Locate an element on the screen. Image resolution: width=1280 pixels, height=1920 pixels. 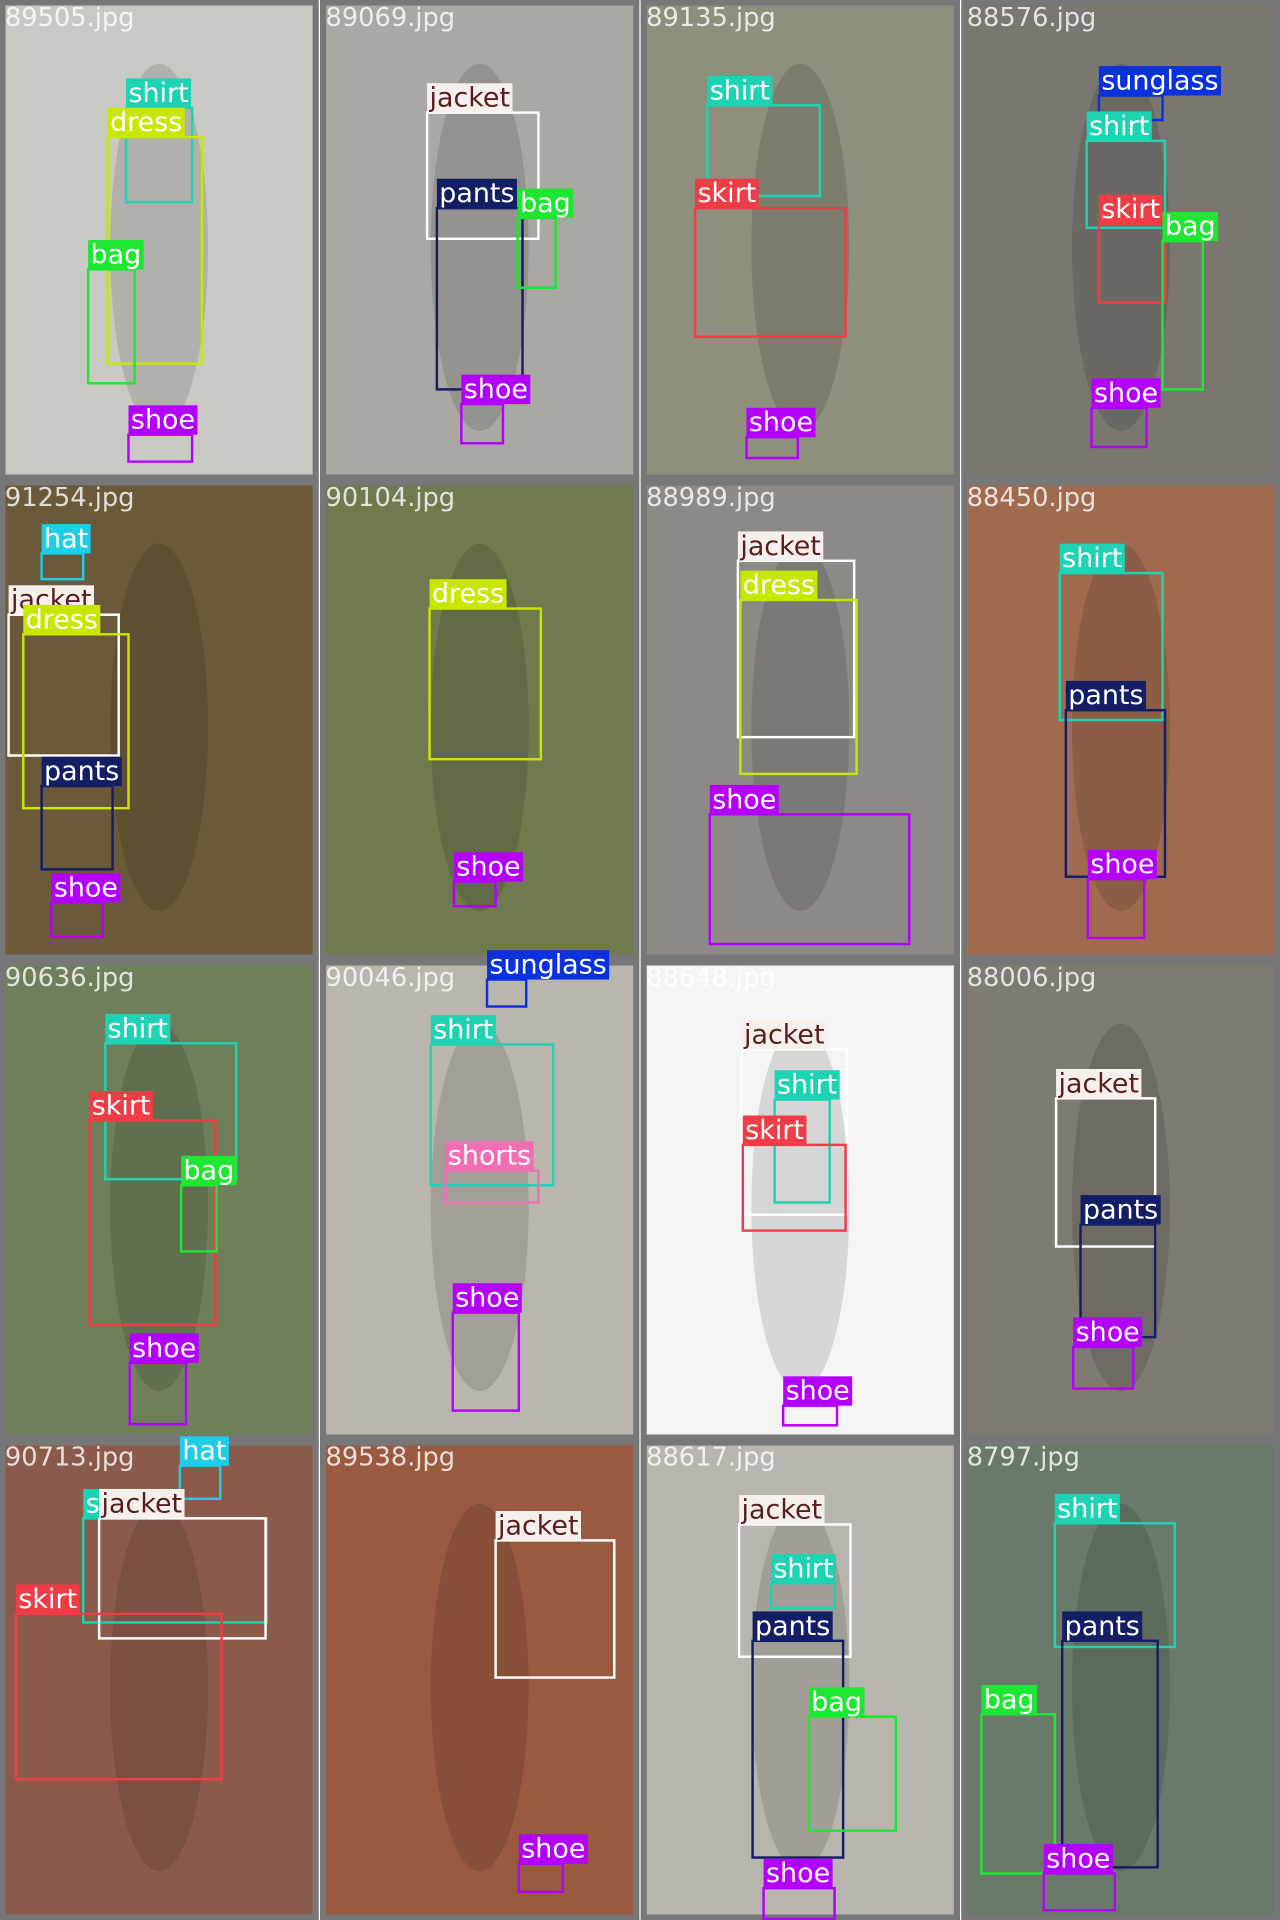
filename: 91254.jpg is located at coordinates (70, 498).